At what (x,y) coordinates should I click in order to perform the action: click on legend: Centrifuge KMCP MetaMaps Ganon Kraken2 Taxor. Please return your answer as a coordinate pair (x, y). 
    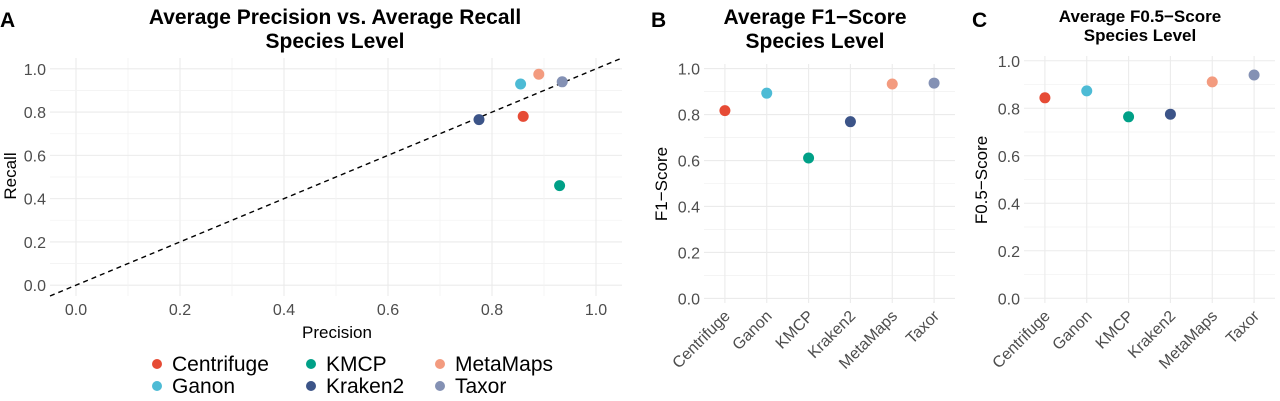
    Looking at the image, I should click on (352, 375).